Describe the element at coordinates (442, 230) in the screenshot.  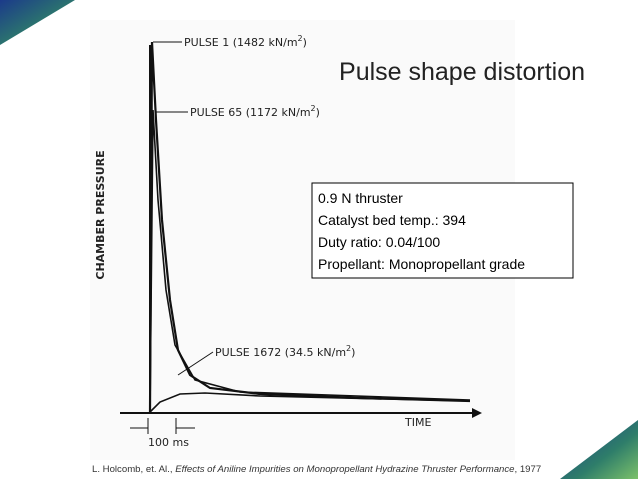
I see `info-box` at that location.